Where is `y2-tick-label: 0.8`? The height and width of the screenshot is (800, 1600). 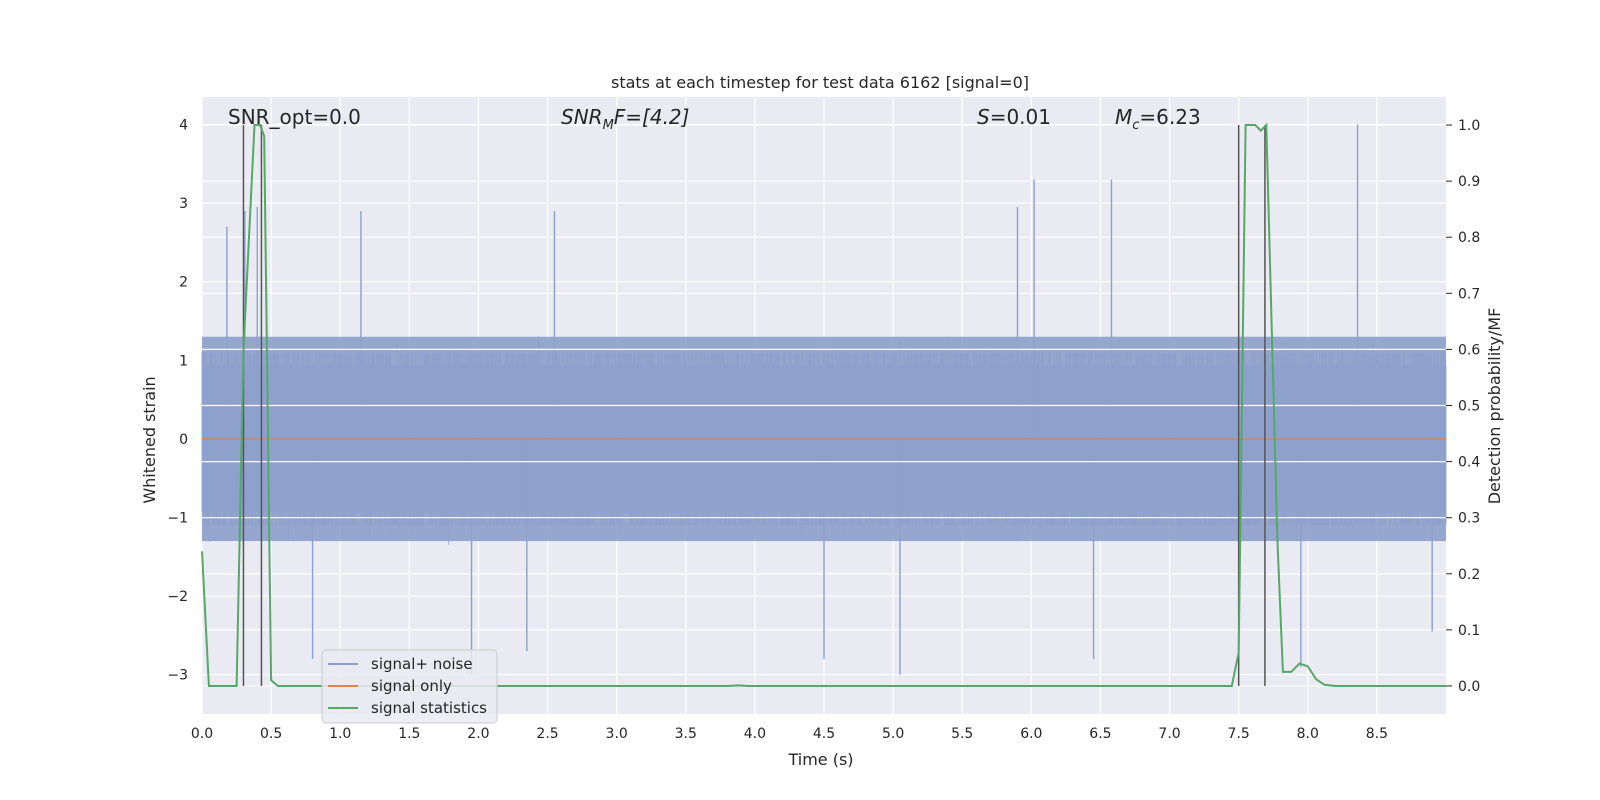 y2-tick-label: 0.8 is located at coordinates (1469, 238).